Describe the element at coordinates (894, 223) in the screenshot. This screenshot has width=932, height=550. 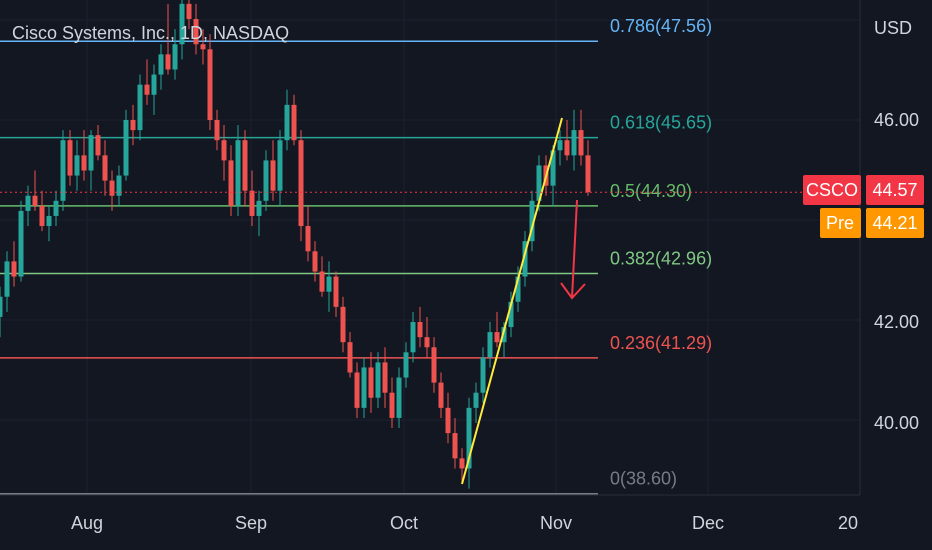
I see `premarket-value: 44.21` at that location.